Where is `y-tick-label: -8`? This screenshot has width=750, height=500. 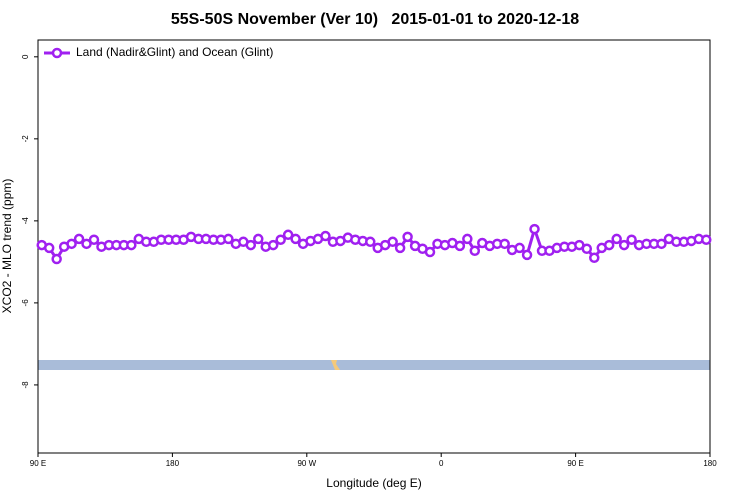 y-tick-label: -8 is located at coordinates (25, 385).